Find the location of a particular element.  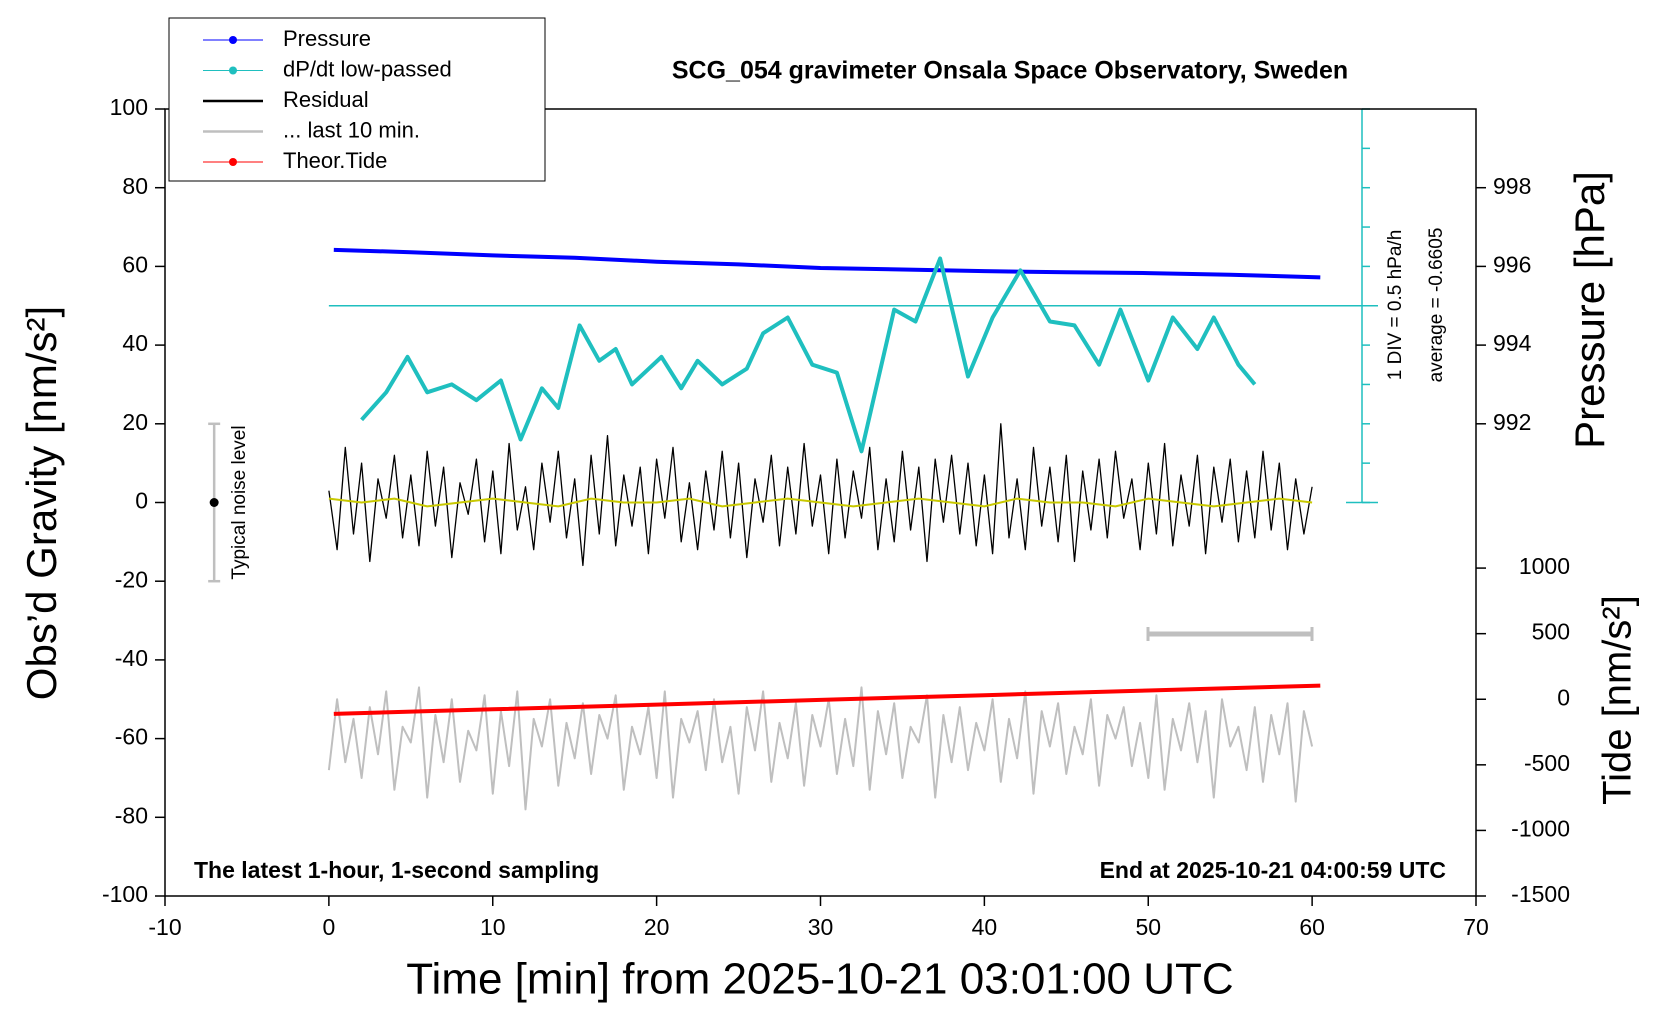

y-tick-label: 20 is located at coordinates (135, 422).